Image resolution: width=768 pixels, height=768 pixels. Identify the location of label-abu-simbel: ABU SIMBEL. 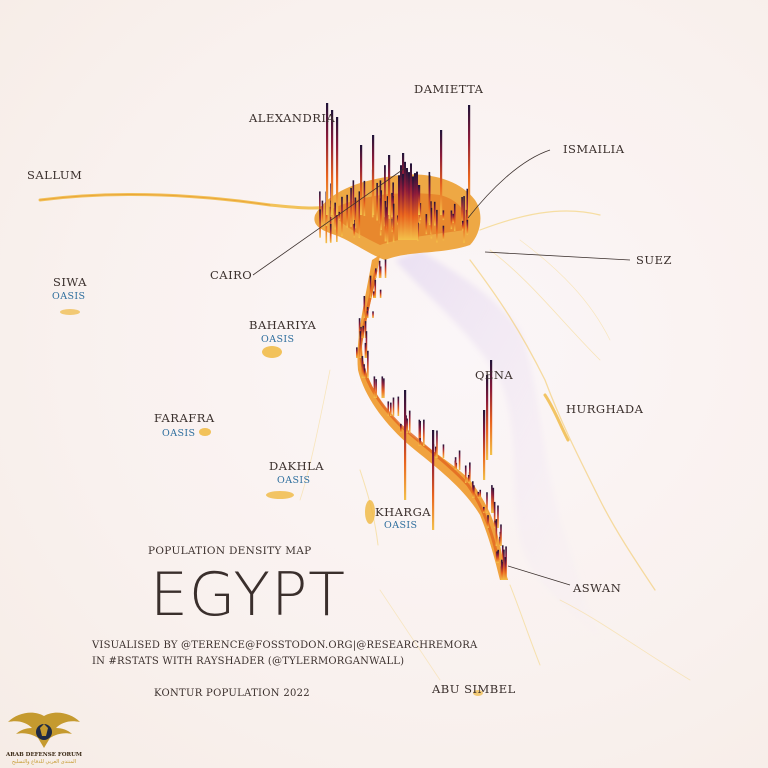
(474, 689).